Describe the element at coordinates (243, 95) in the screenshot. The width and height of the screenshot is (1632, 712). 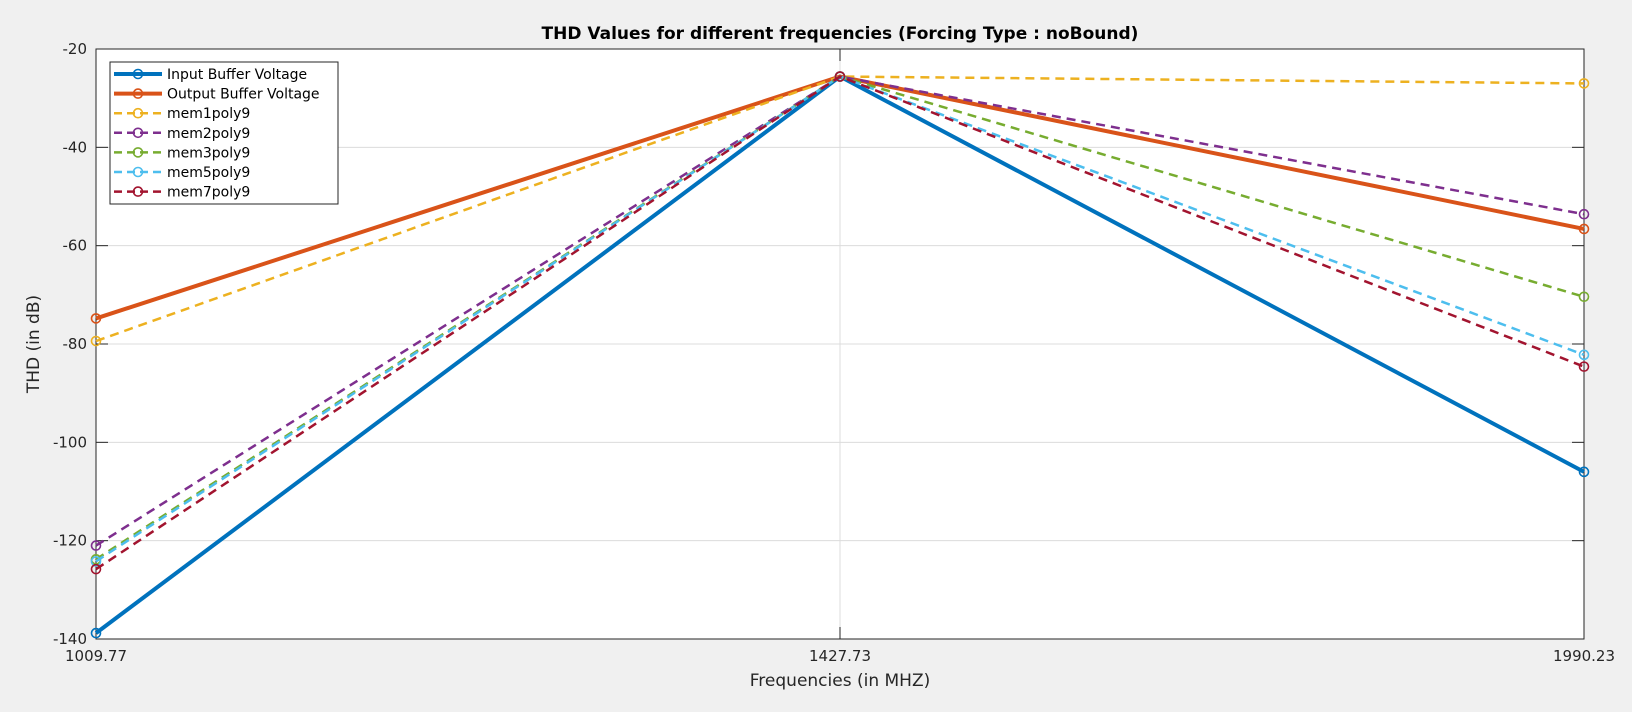
I see `legend-label: Output Buffer Voltage` at that location.